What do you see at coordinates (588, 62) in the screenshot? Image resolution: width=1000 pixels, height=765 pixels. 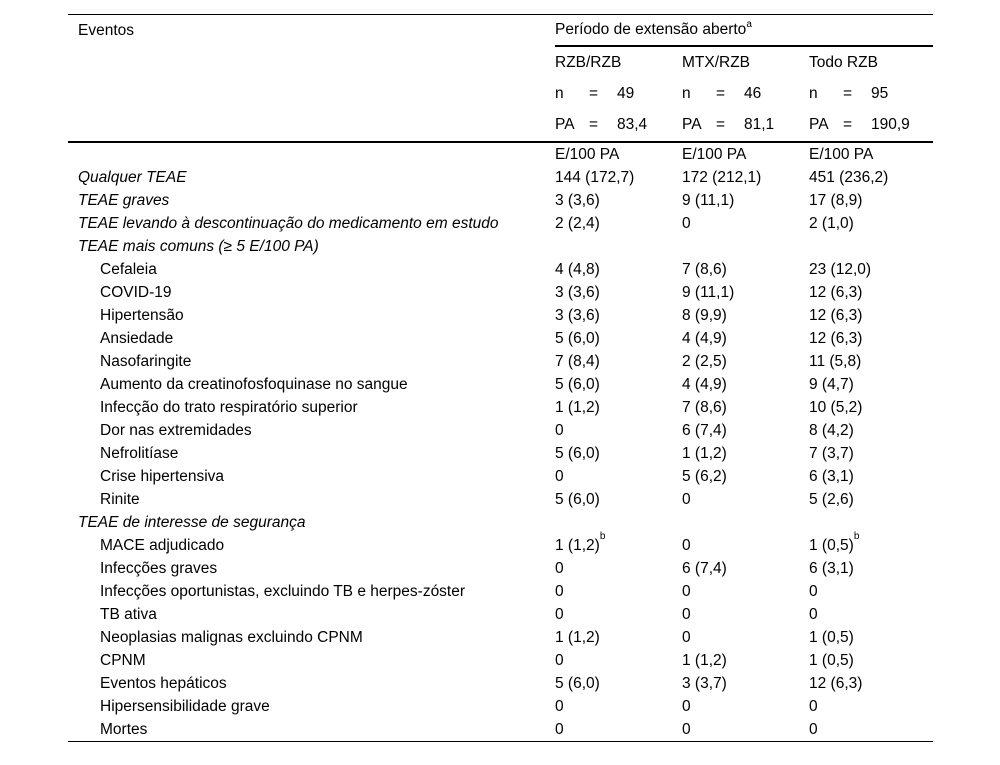 I see `column-header-rzb-rzb: RZB/RZB` at bounding box center [588, 62].